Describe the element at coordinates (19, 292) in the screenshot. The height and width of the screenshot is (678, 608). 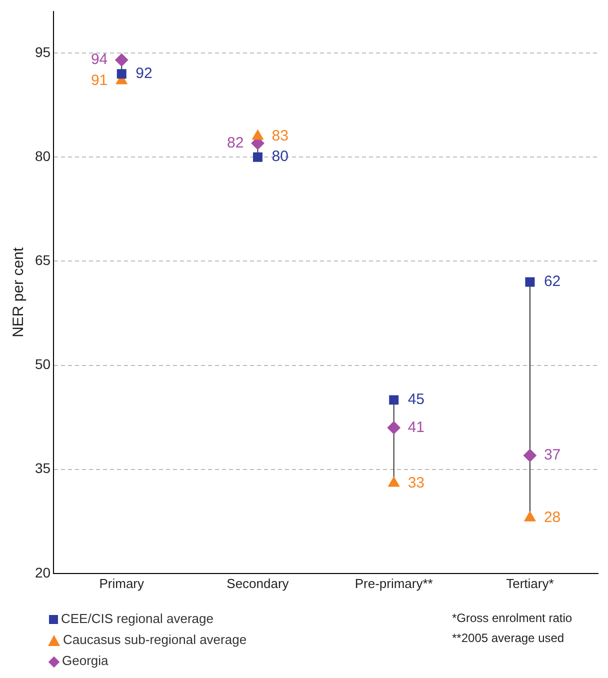
I see `y-axis-title: NER per cent` at that location.